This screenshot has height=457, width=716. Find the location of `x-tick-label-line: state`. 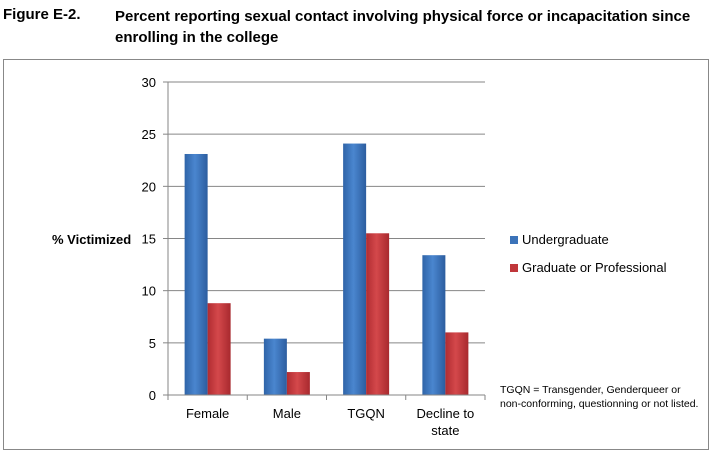

x-tick-label-line: state is located at coordinates (445, 430).